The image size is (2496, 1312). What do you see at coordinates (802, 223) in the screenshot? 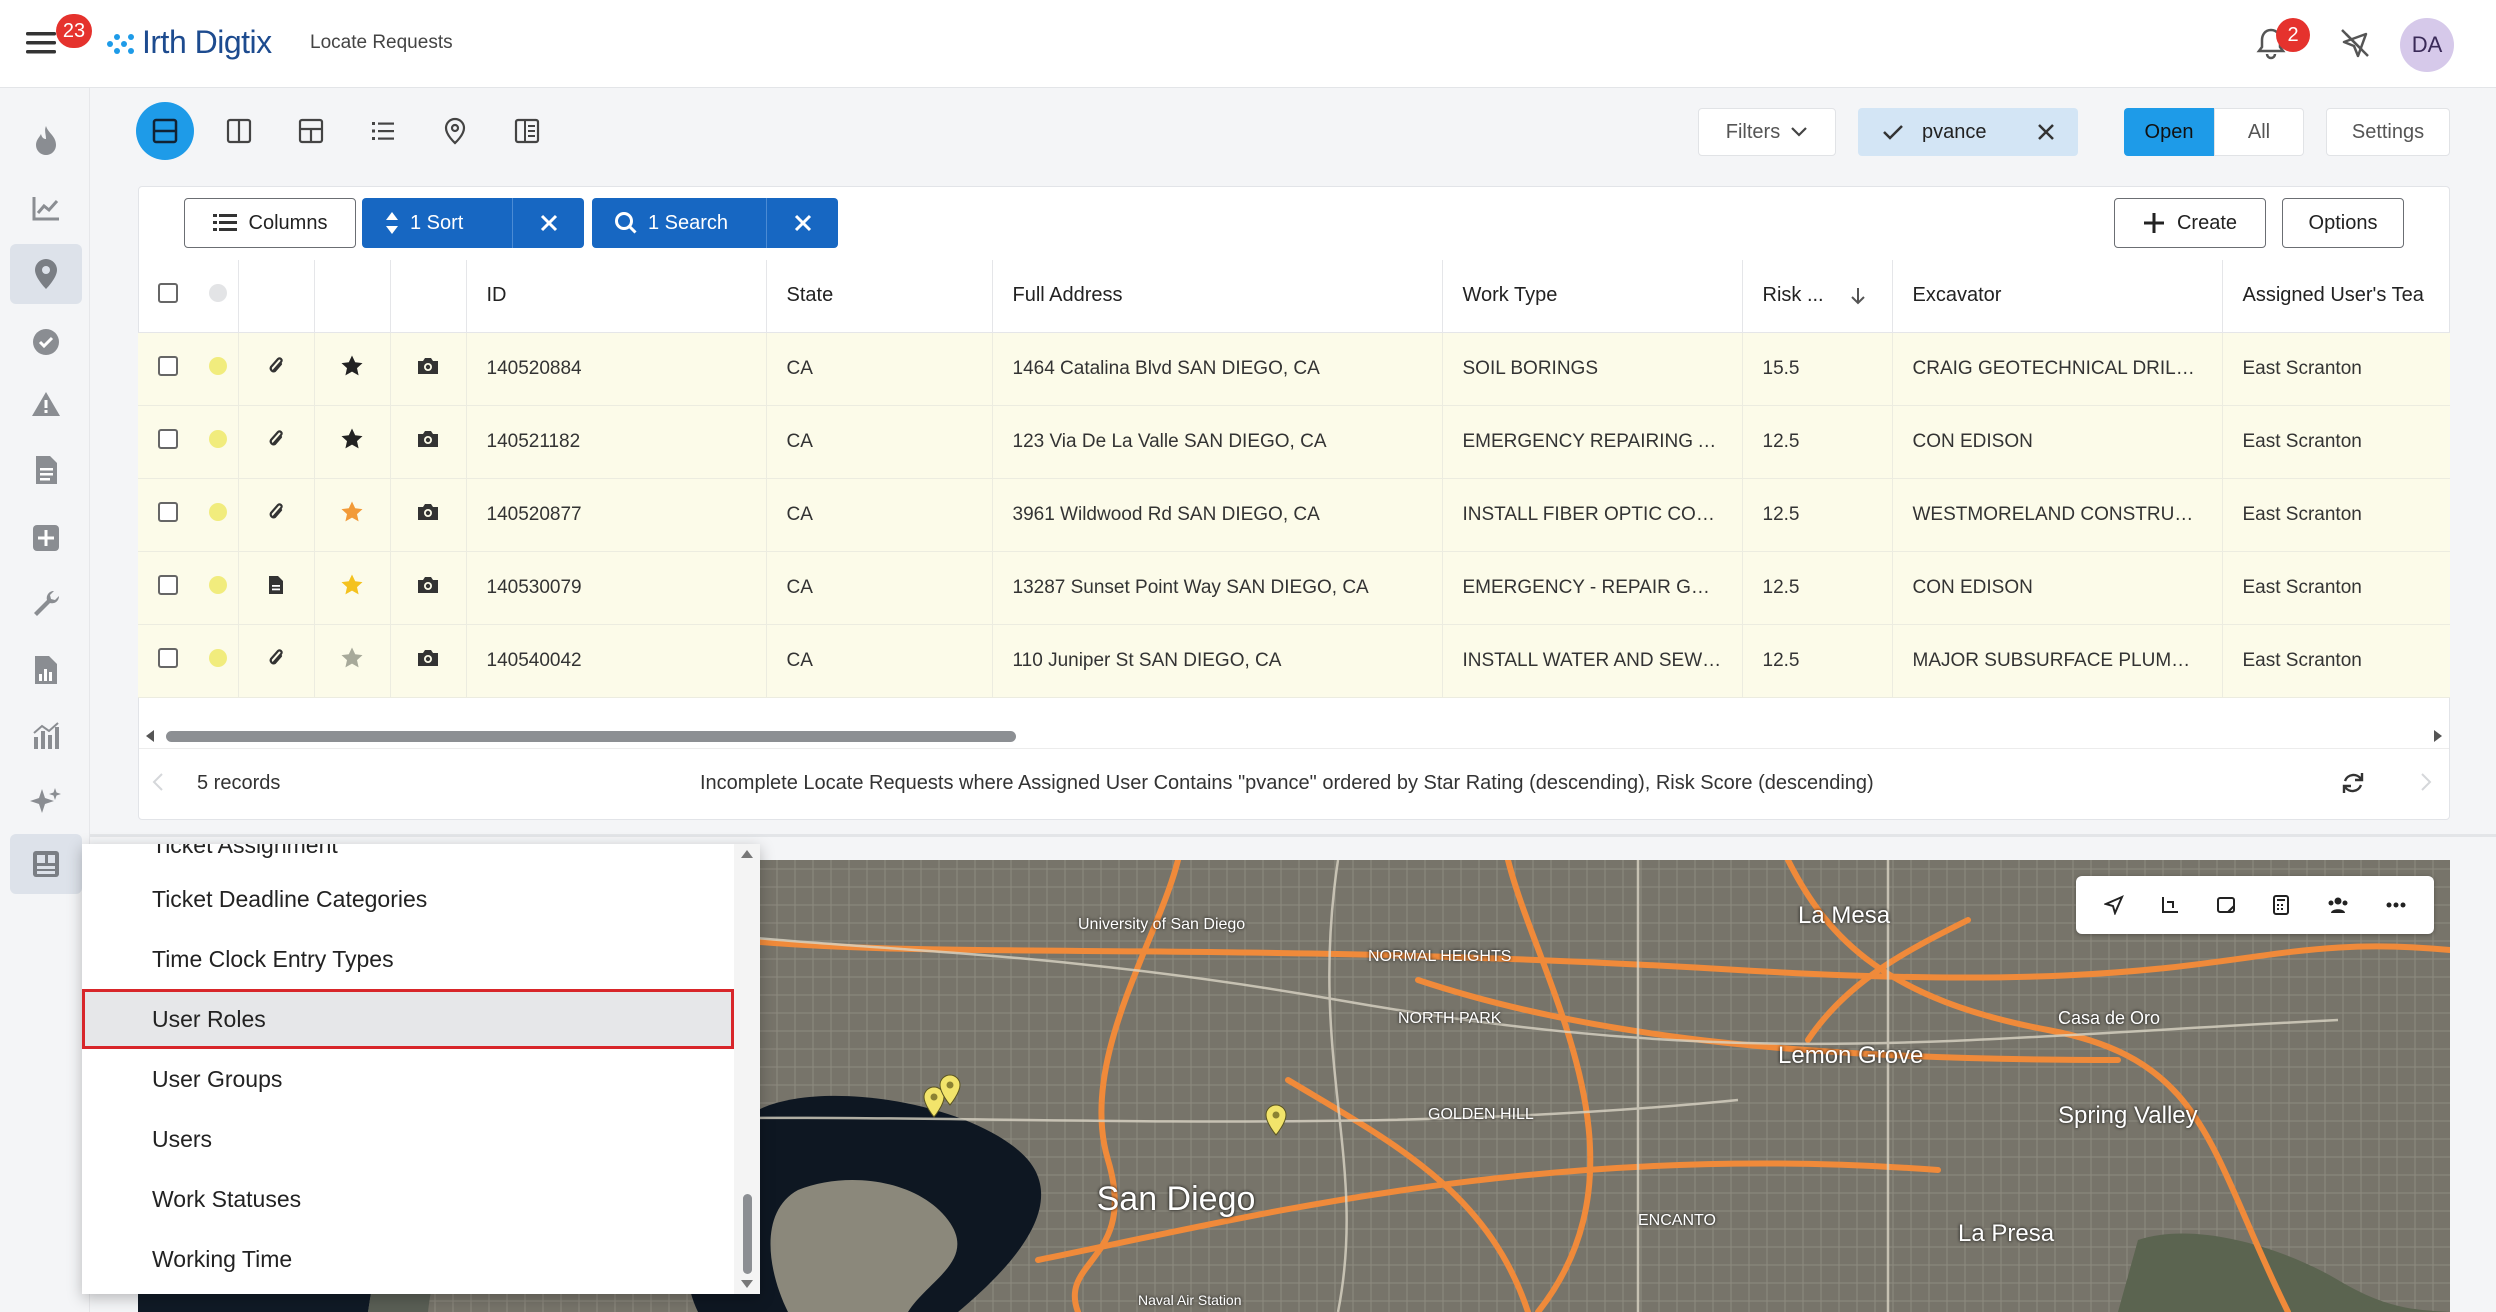
I see `search-close-icon` at bounding box center [802, 223].